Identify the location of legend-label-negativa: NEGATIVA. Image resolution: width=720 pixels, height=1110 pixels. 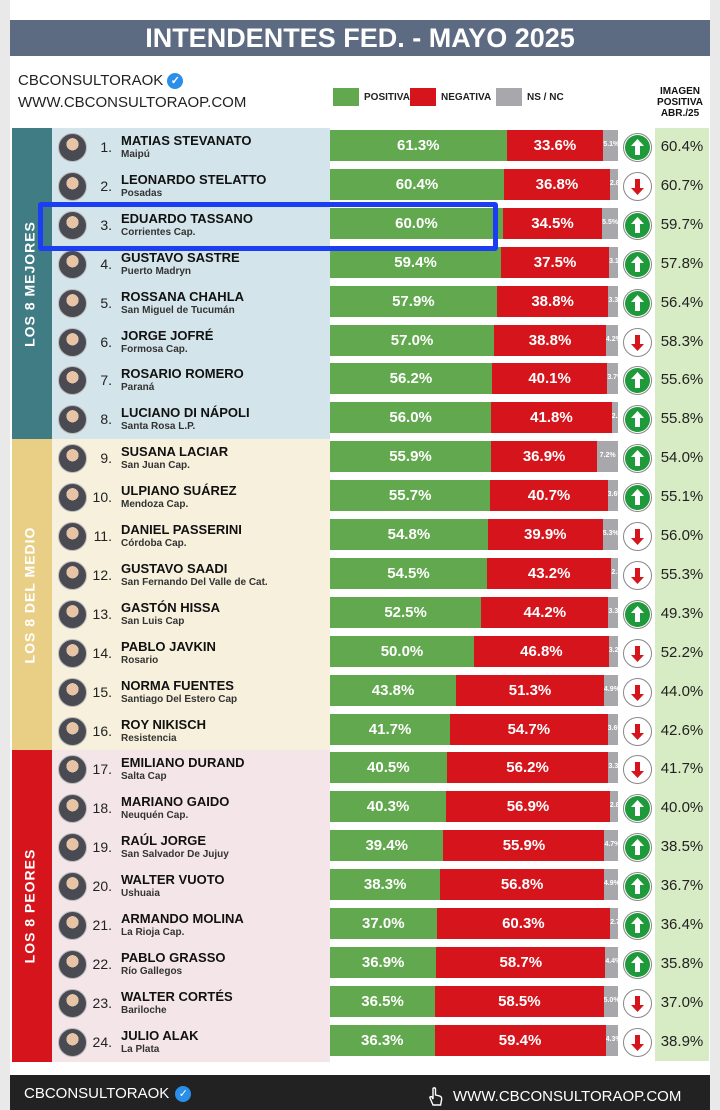
(466, 97).